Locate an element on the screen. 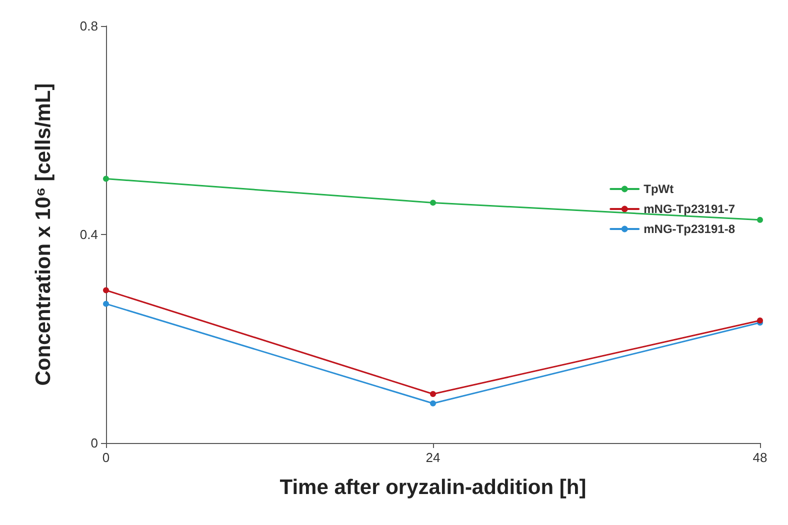  x-axis-title: Time after oryzalin-addition [h] is located at coordinates (433, 487).